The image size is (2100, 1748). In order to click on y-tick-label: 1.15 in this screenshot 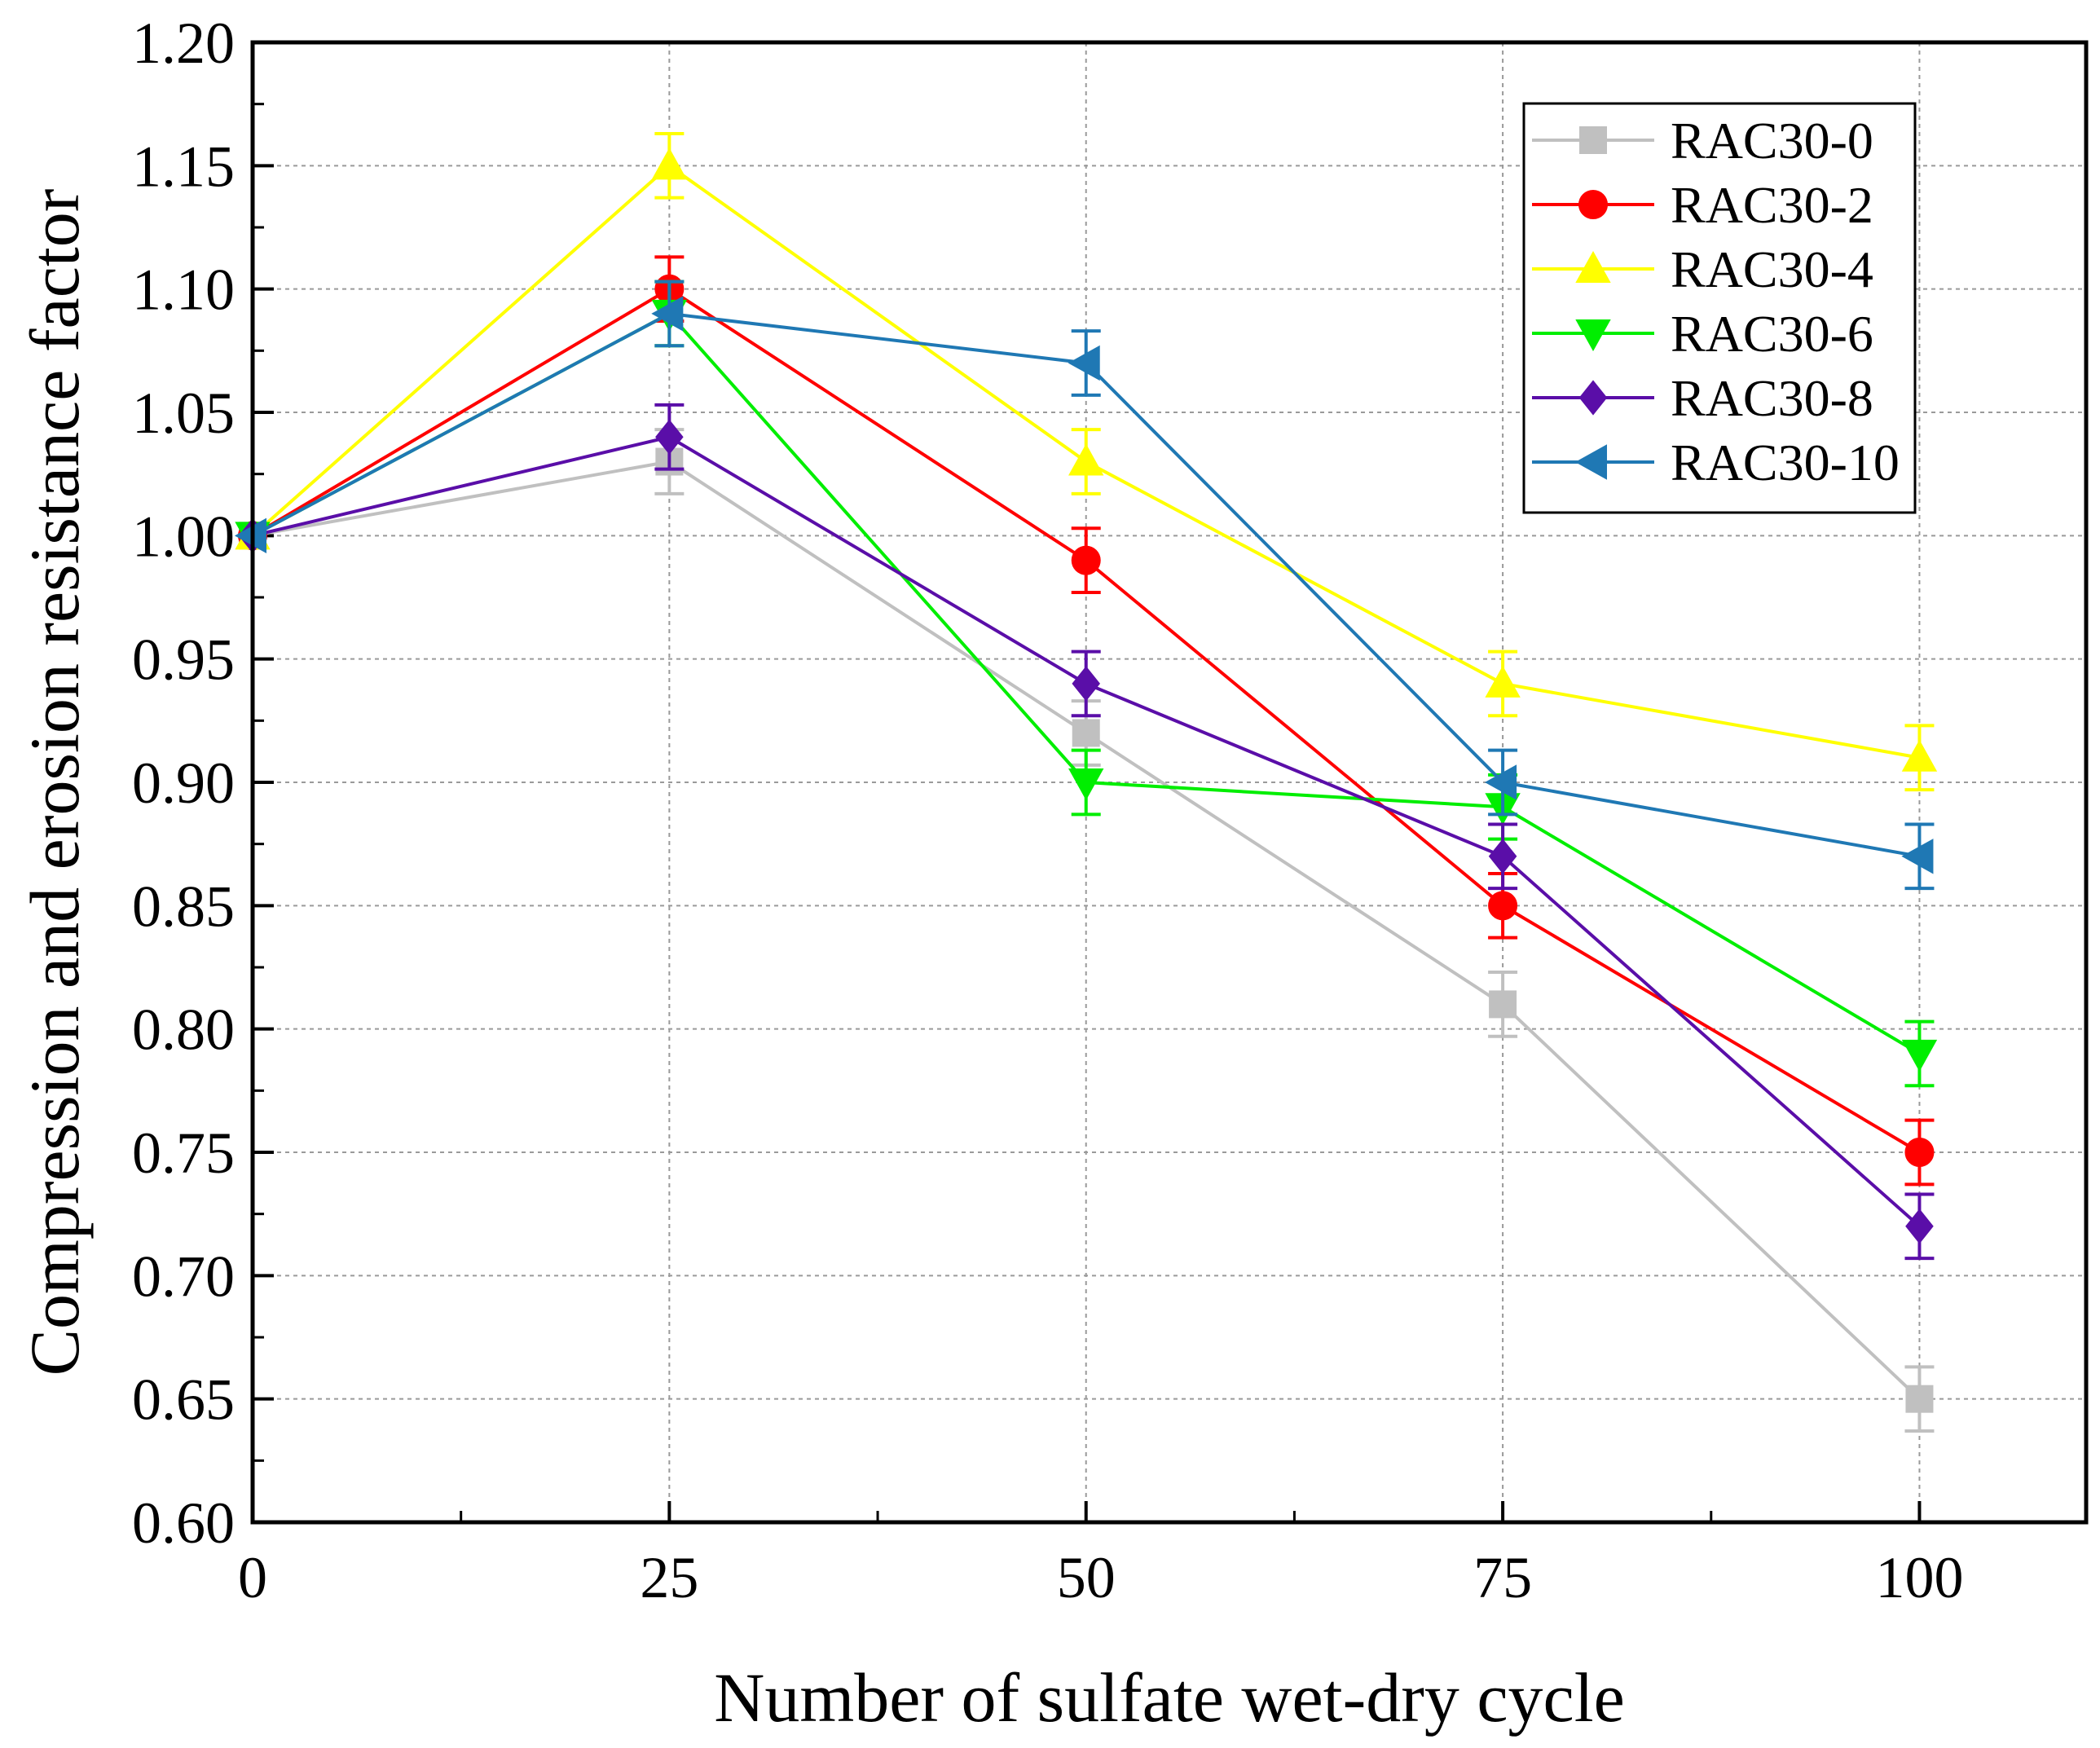, I will do `click(183, 166)`.